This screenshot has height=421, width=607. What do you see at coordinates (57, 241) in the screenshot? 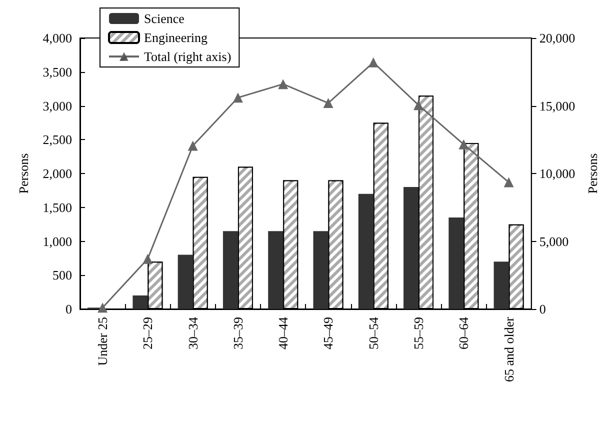
I see `y-tick-label: 1,000` at bounding box center [57, 241].